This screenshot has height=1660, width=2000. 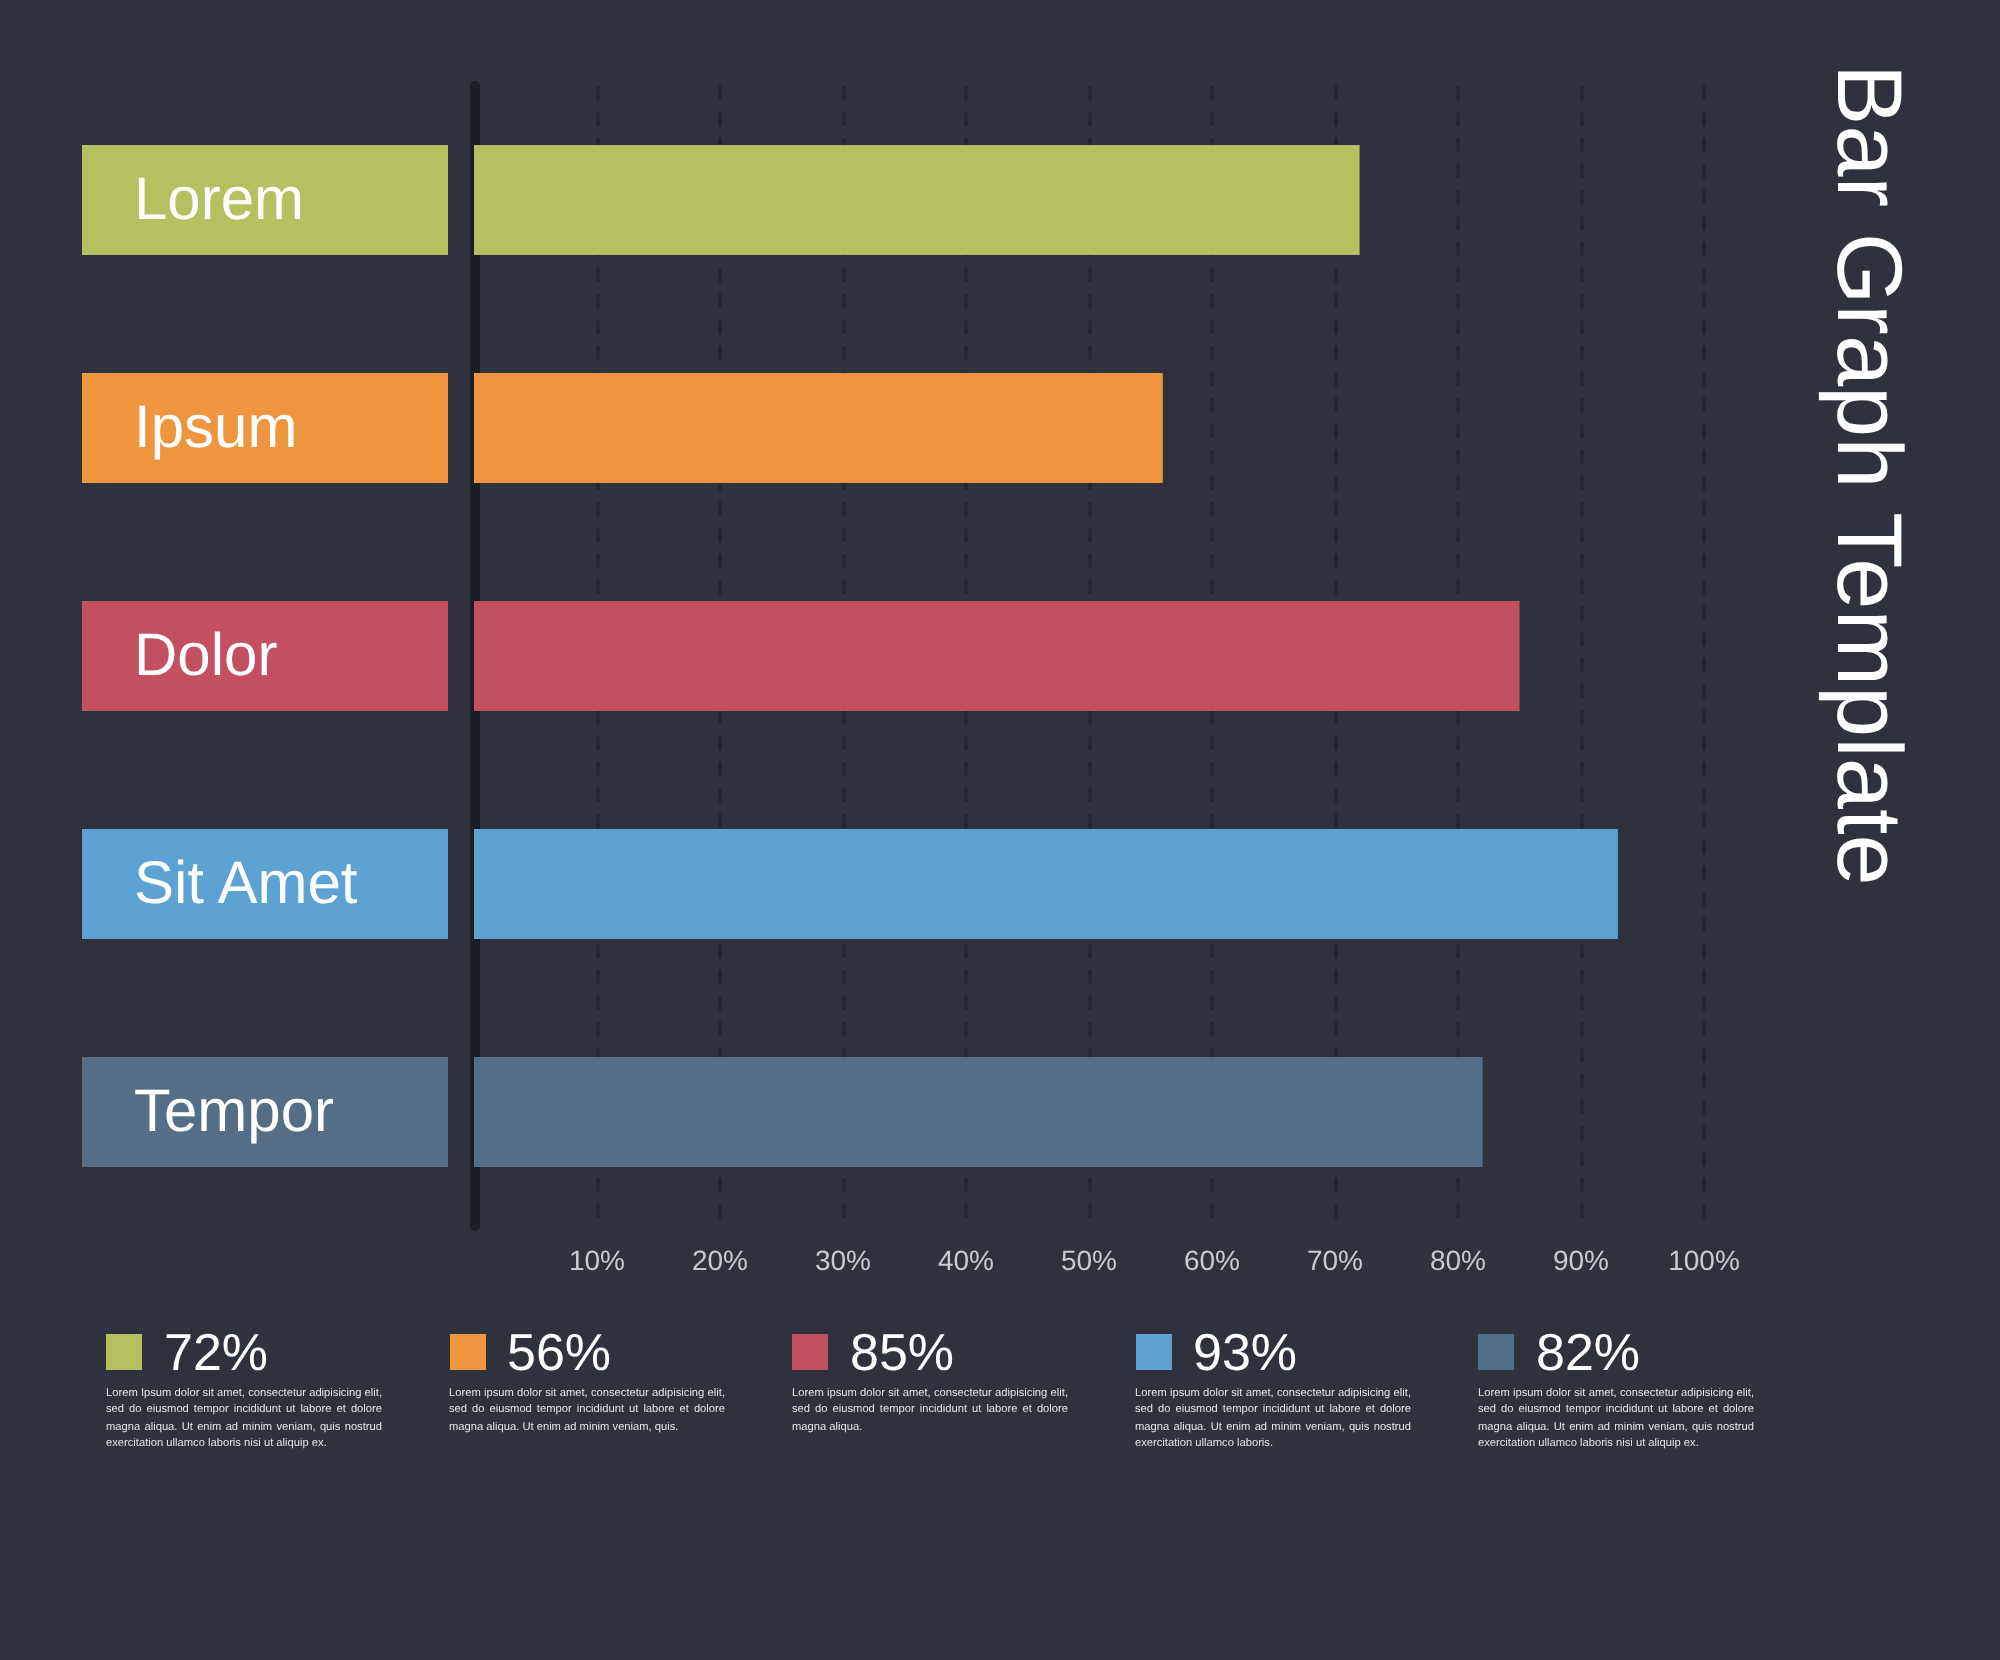 What do you see at coordinates (1704, 1260) in the screenshot?
I see `x-tick-label: 100%` at bounding box center [1704, 1260].